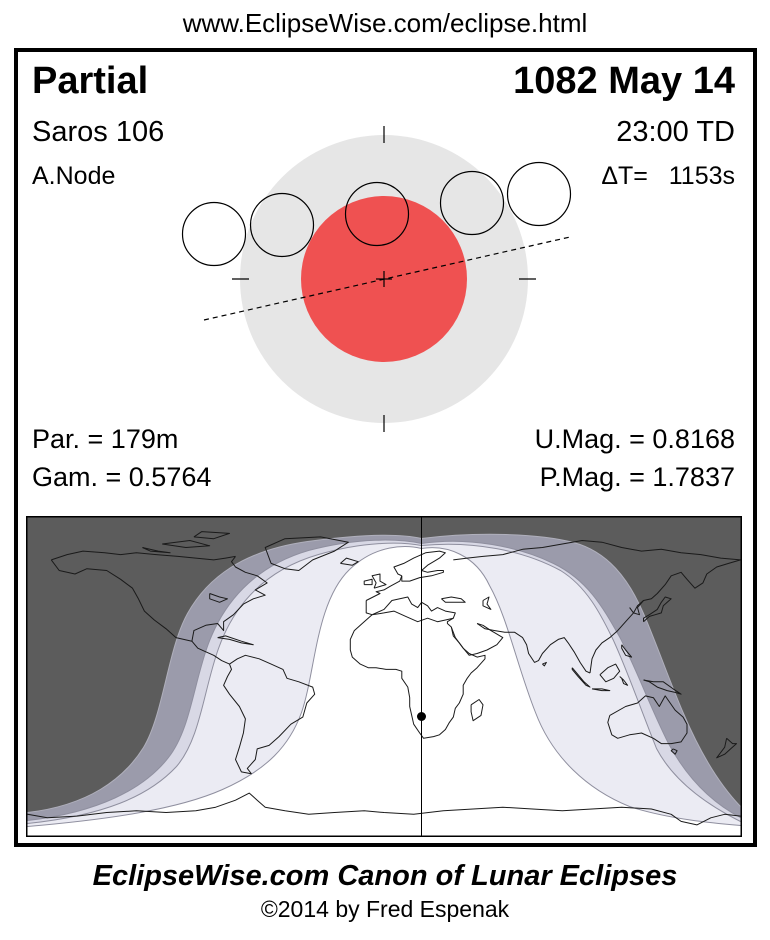  I want to click on umag-value: U.Mag. = 0.8168, so click(634, 439).